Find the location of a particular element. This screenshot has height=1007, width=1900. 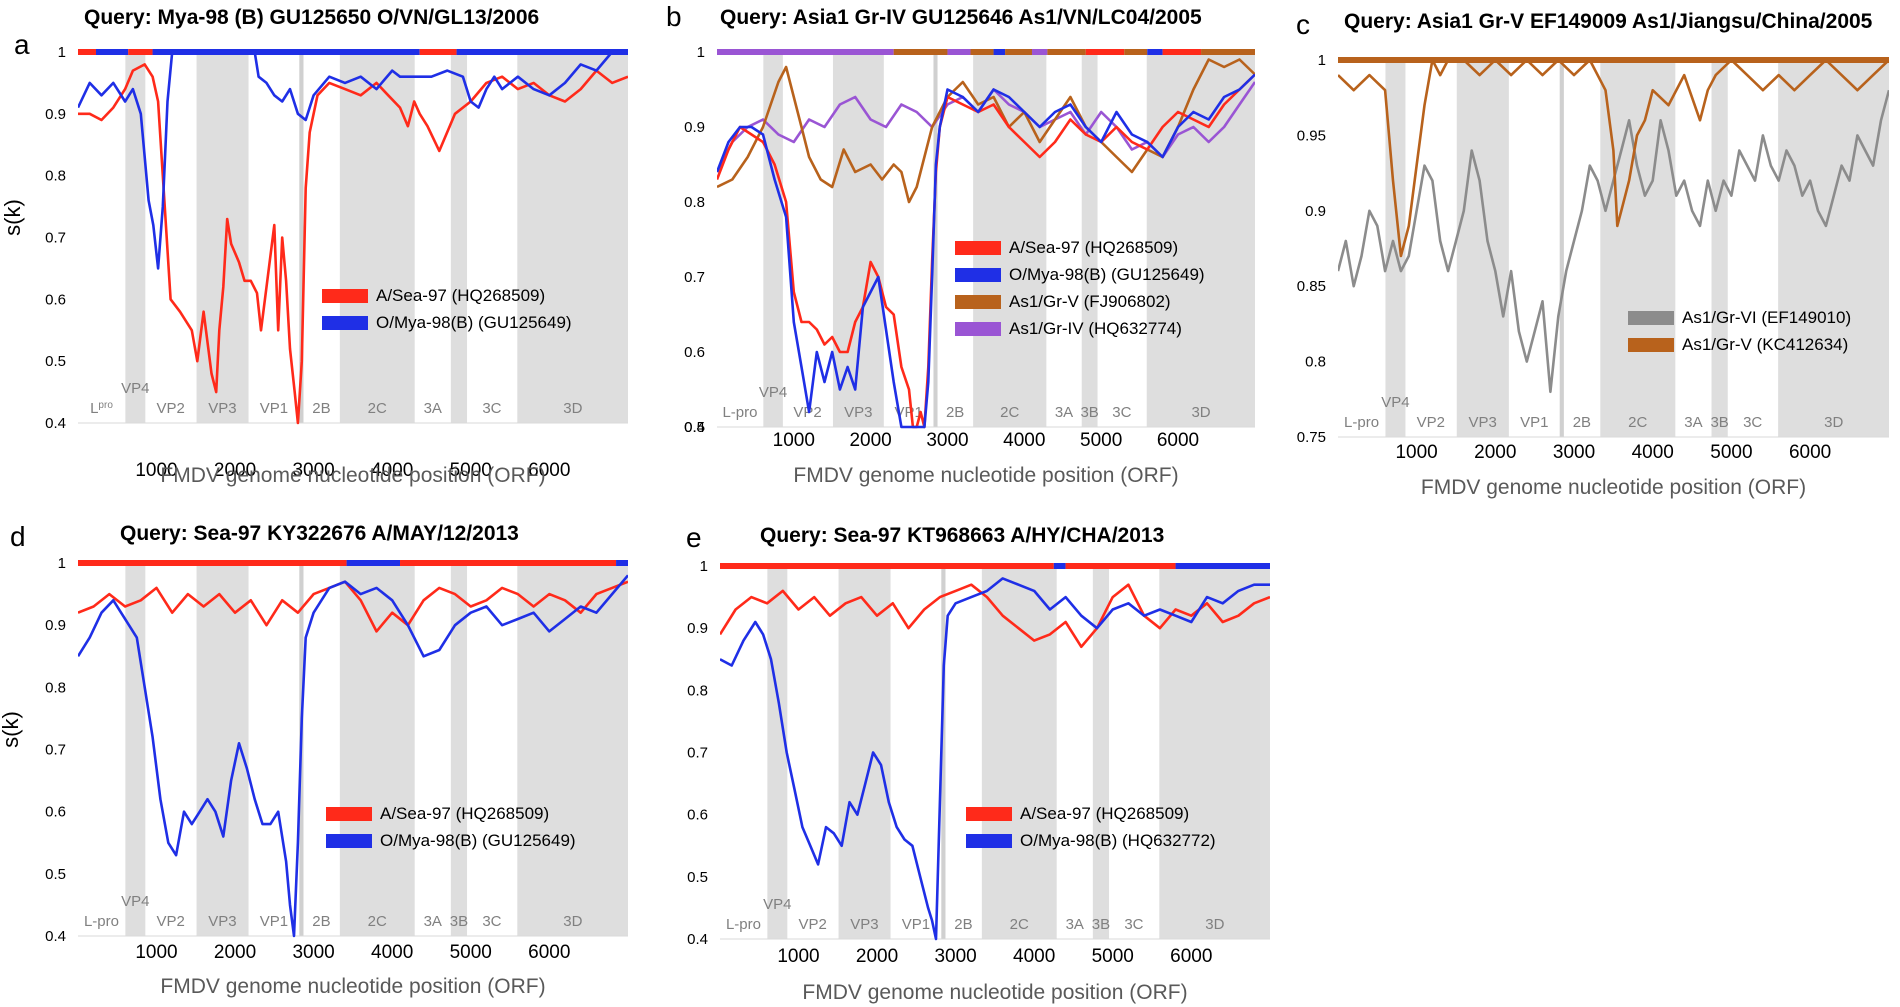

panel-title: Query: Sea-97 KT968663 A/HY/CHA/2013 is located at coordinates (962, 535).